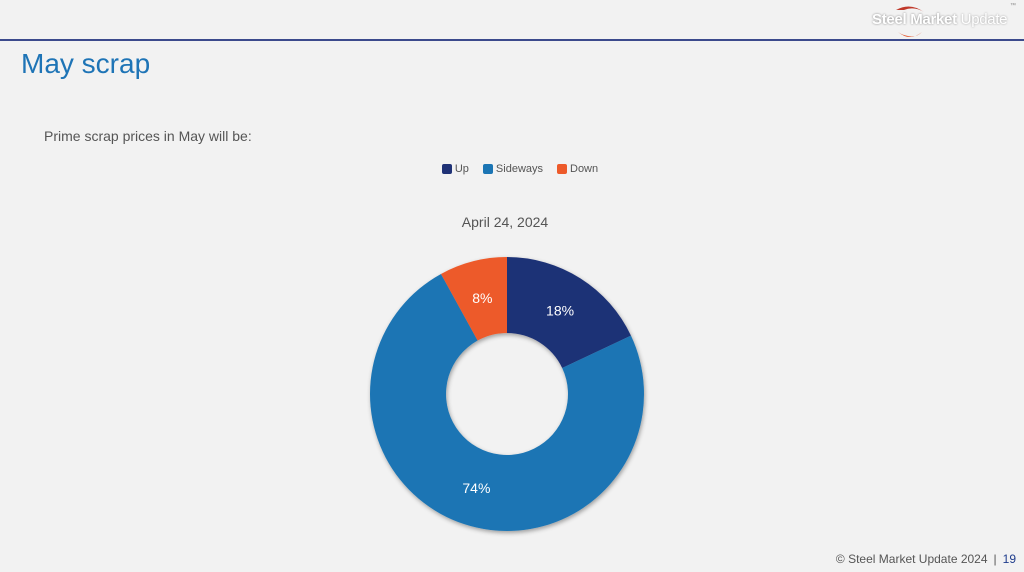 This screenshot has height=572, width=1024. I want to click on page-title: May scrap, so click(86, 63).